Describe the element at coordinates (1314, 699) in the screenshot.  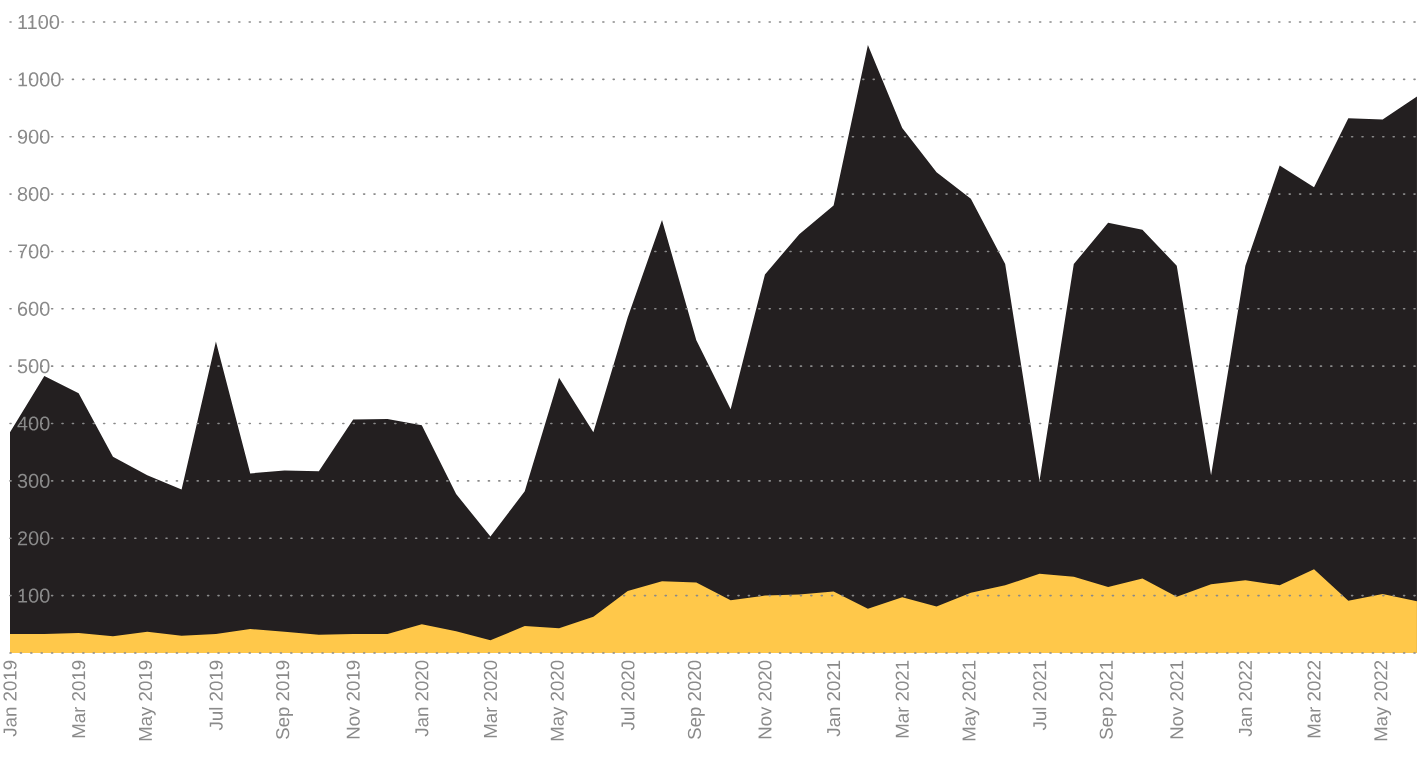
I see `x-tick-label: Mar 2022` at that location.